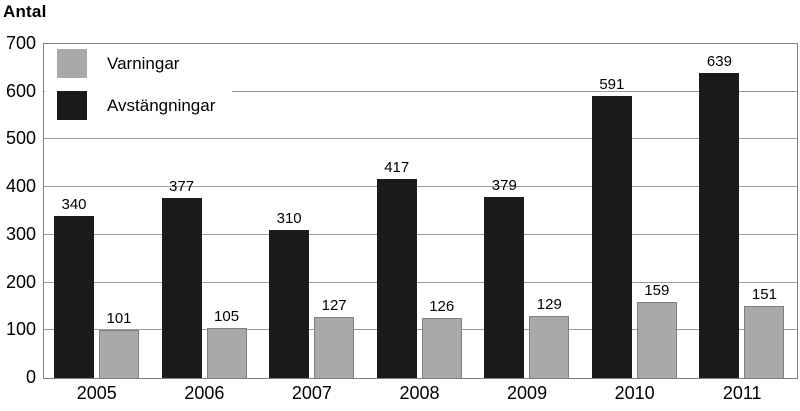  Describe the element at coordinates (204, 393) in the screenshot. I see `x-axis-label-2006: 2006` at that location.